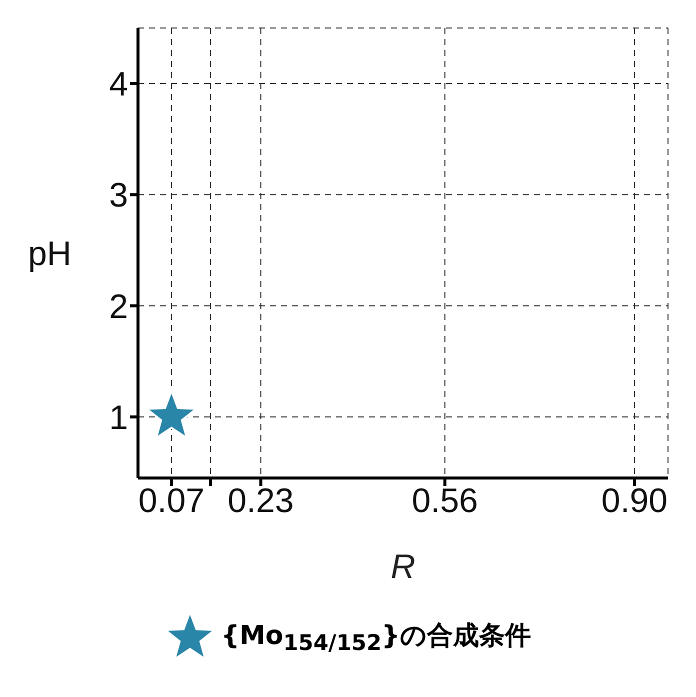  Describe the element at coordinates (634, 501) in the screenshot. I see `x-tick-label: 0.90` at that location.